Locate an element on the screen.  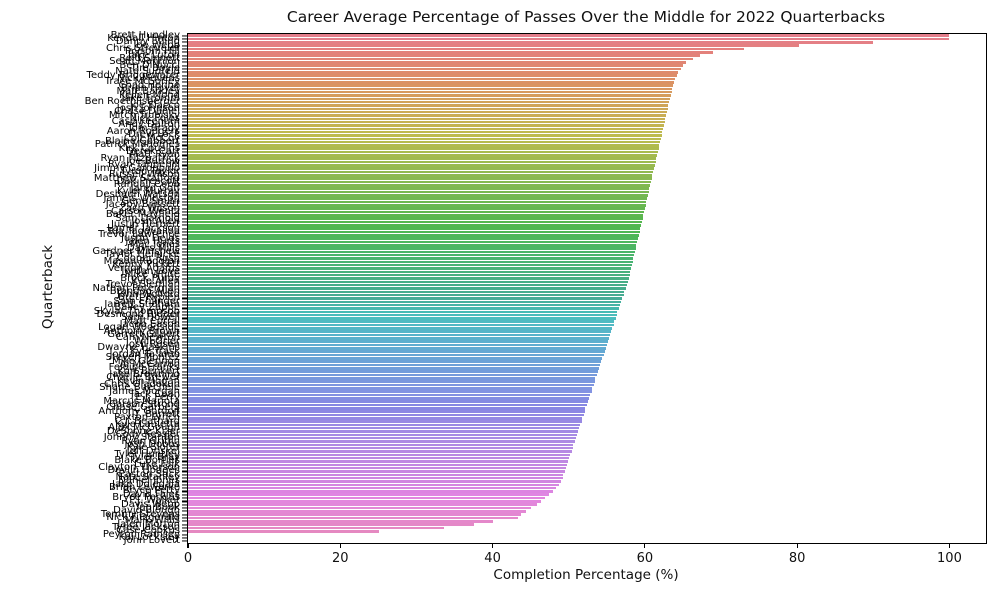
y-tick-label: Drew Lock is located at coordinates (154, 135).